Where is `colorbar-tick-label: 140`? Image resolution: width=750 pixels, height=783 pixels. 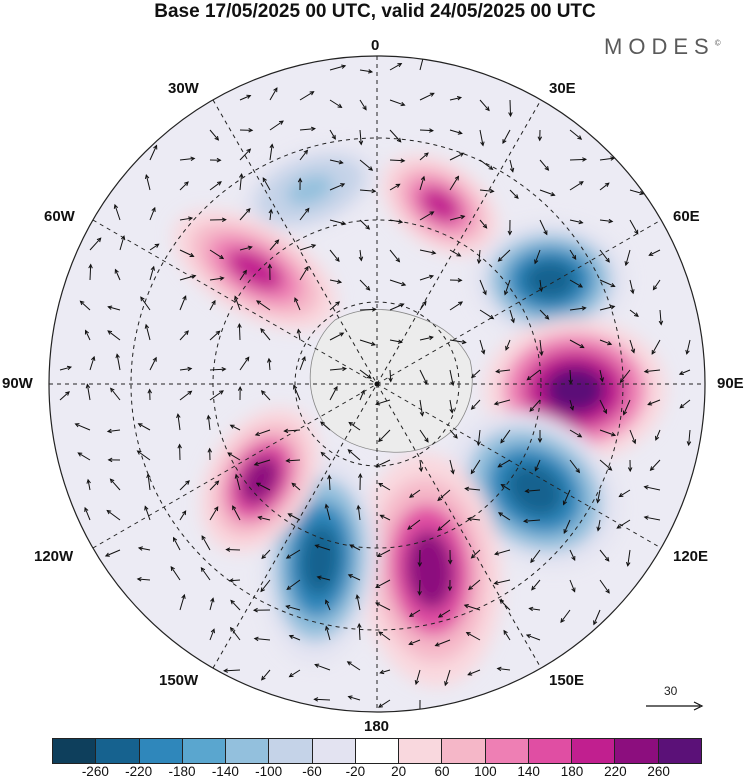
colorbar-tick-label: 140 is located at coordinates (528, 771).